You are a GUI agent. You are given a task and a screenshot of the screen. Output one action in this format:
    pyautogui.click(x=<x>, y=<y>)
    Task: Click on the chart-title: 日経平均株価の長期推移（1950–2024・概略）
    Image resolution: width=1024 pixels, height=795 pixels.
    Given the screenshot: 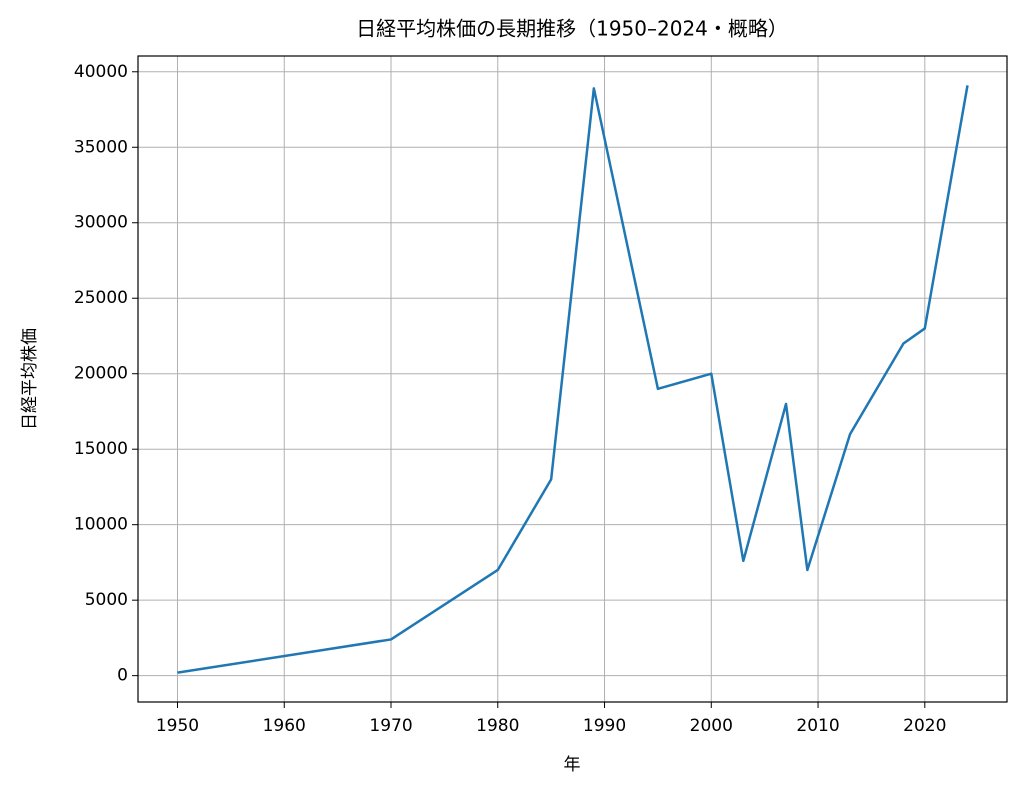 What is the action you would take?
    pyautogui.click(x=572, y=29)
    